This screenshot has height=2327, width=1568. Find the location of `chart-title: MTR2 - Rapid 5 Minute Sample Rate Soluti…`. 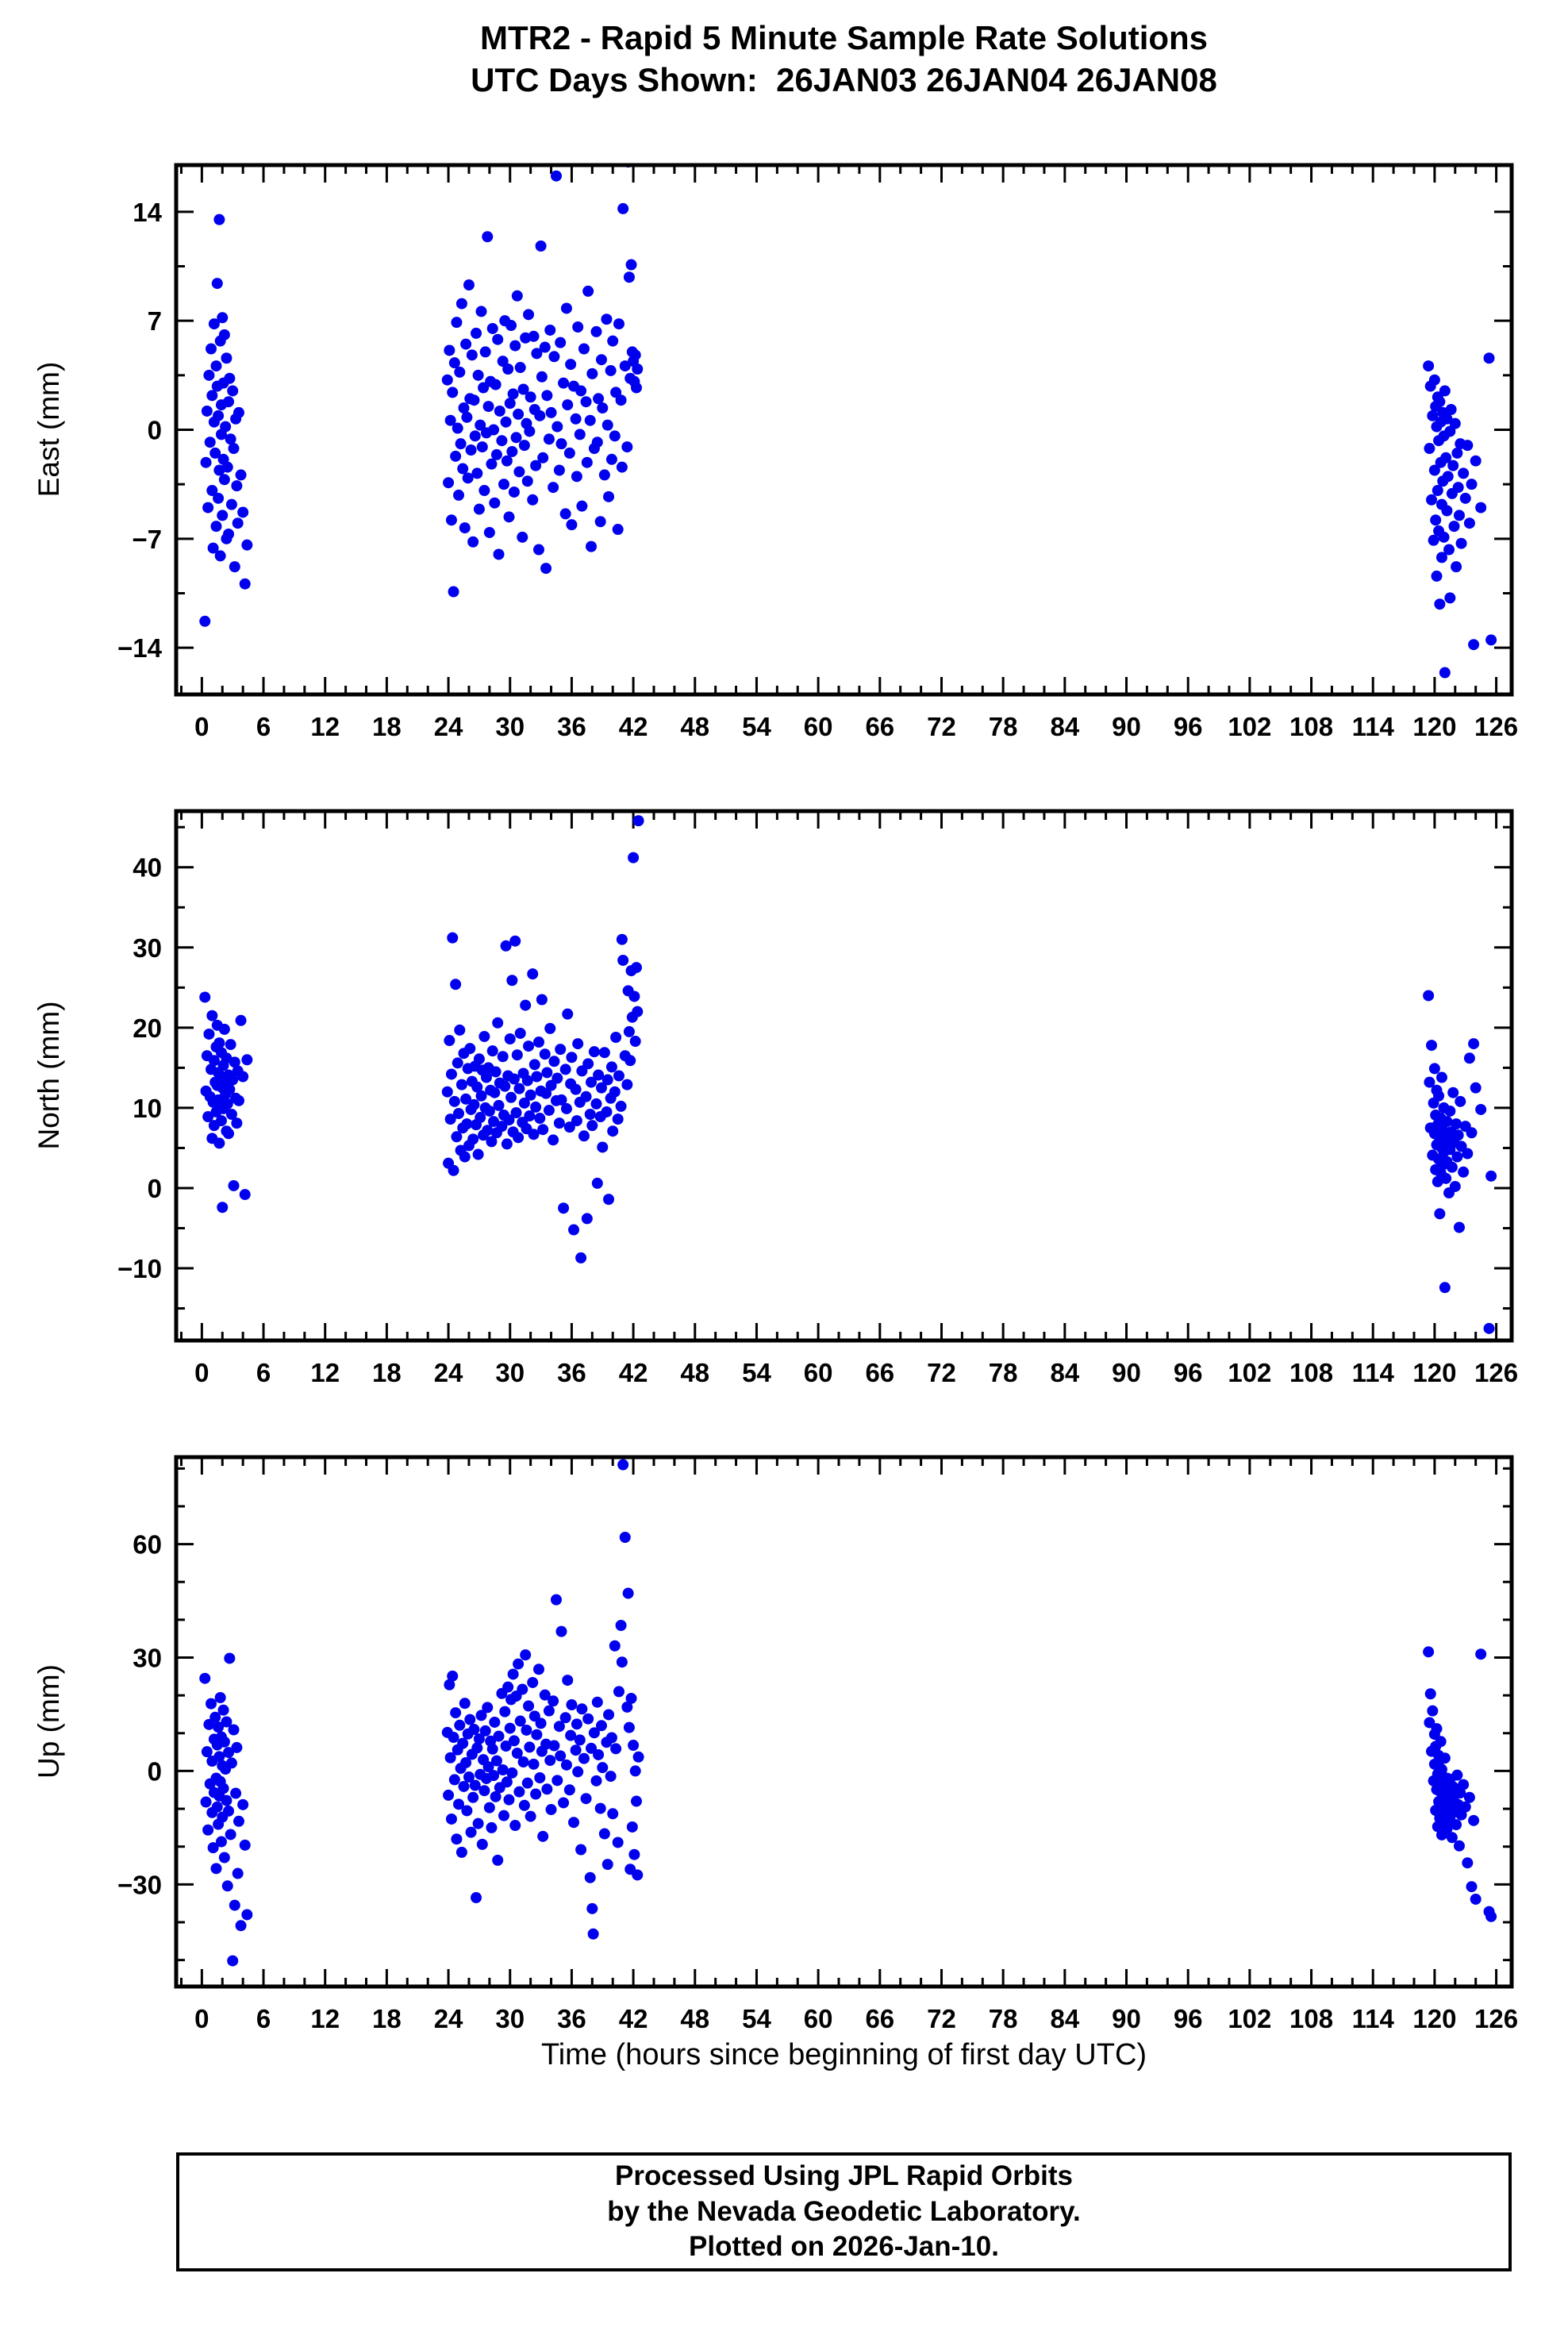

chart-title: MTR2 - Rapid 5 Minute Sample Rate Soluti… is located at coordinates (844, 59).